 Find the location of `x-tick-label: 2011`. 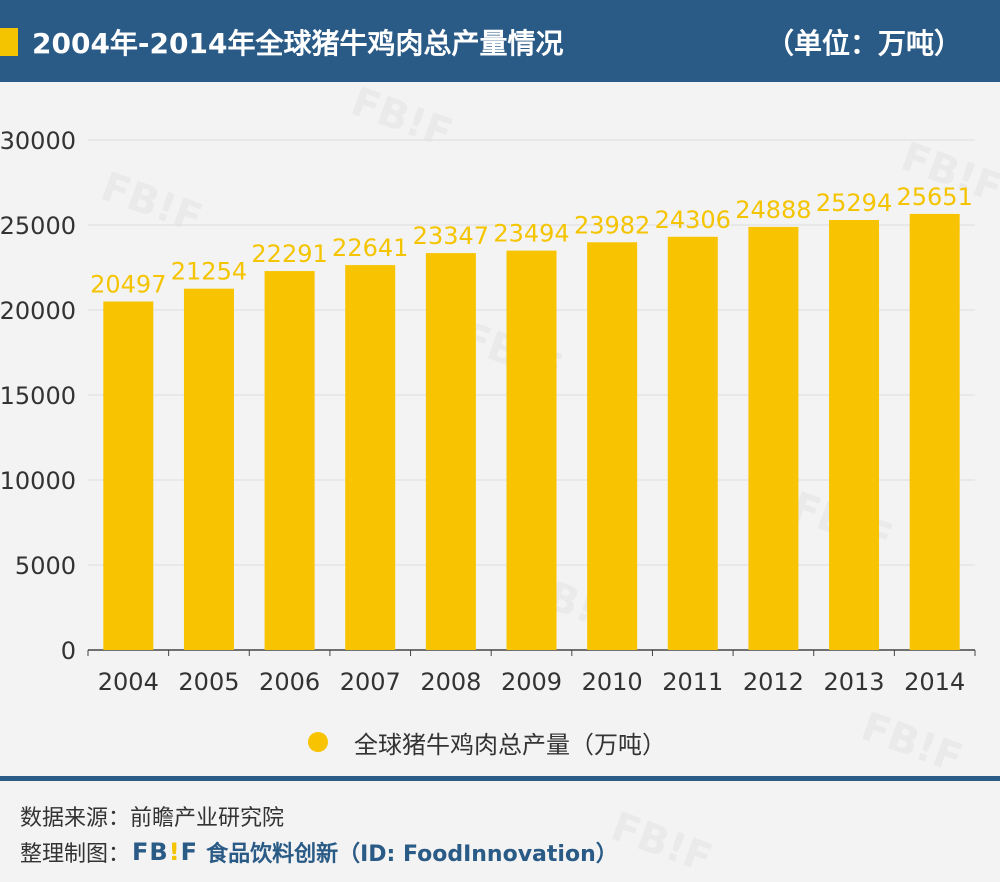

x-tick-label: 2011 is located at coordinates (692, 682).